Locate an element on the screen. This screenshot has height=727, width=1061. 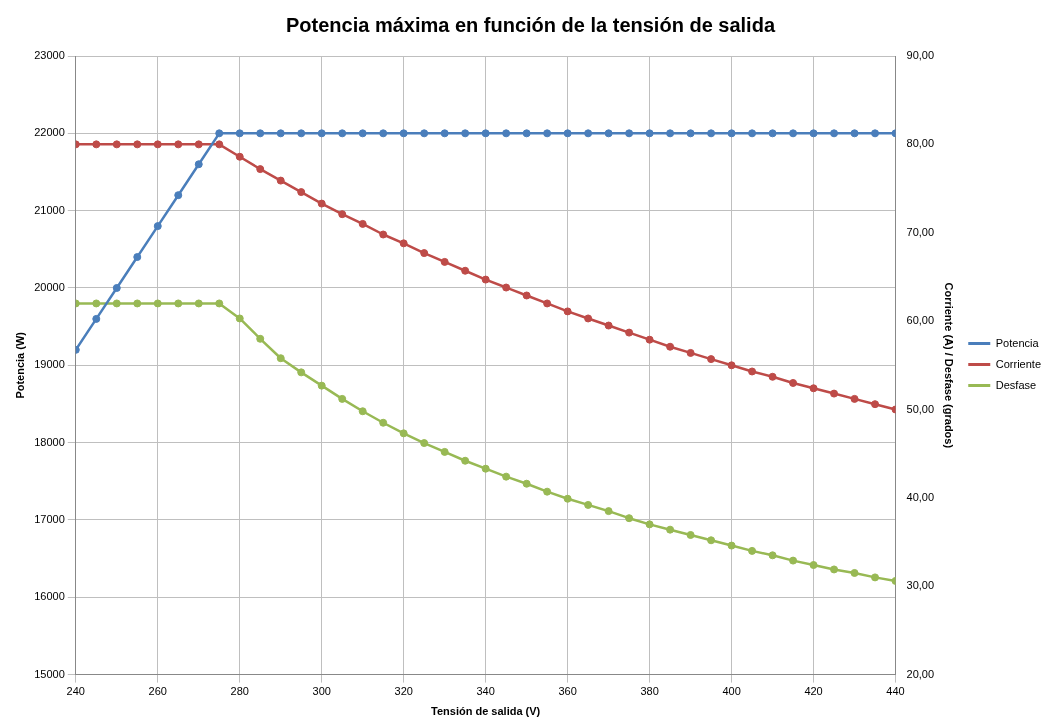
y2-tick-label: 90,00 is located at coordinates (920, 55).